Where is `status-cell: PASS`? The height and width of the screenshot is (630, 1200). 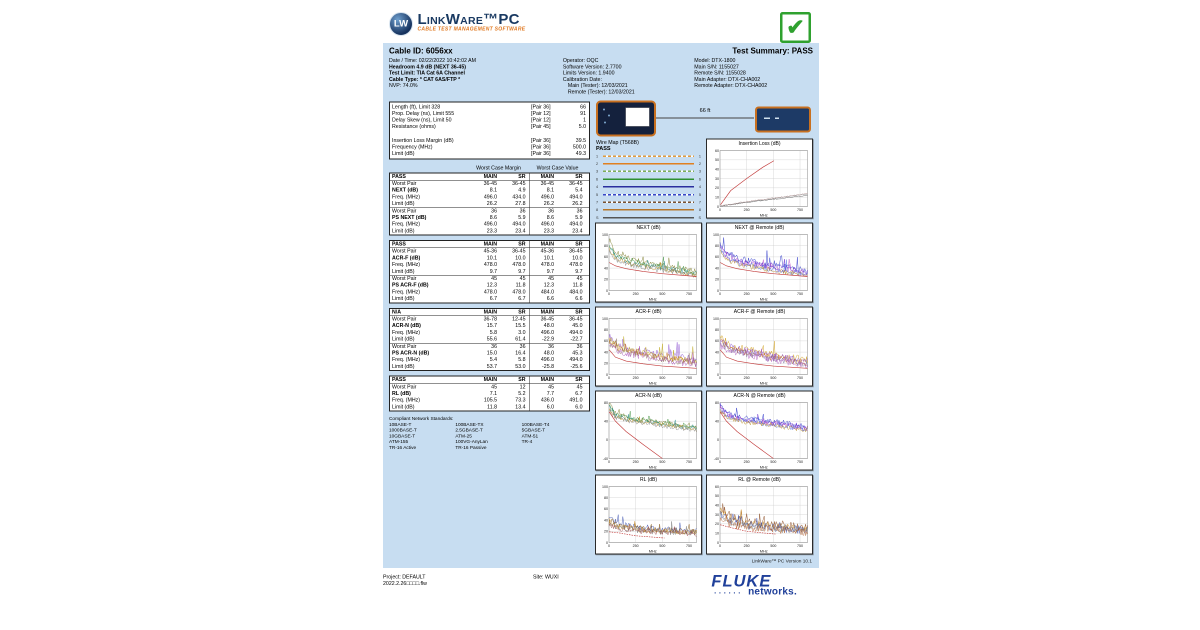 status-cell: PASS is located at coordinates (399, 176).